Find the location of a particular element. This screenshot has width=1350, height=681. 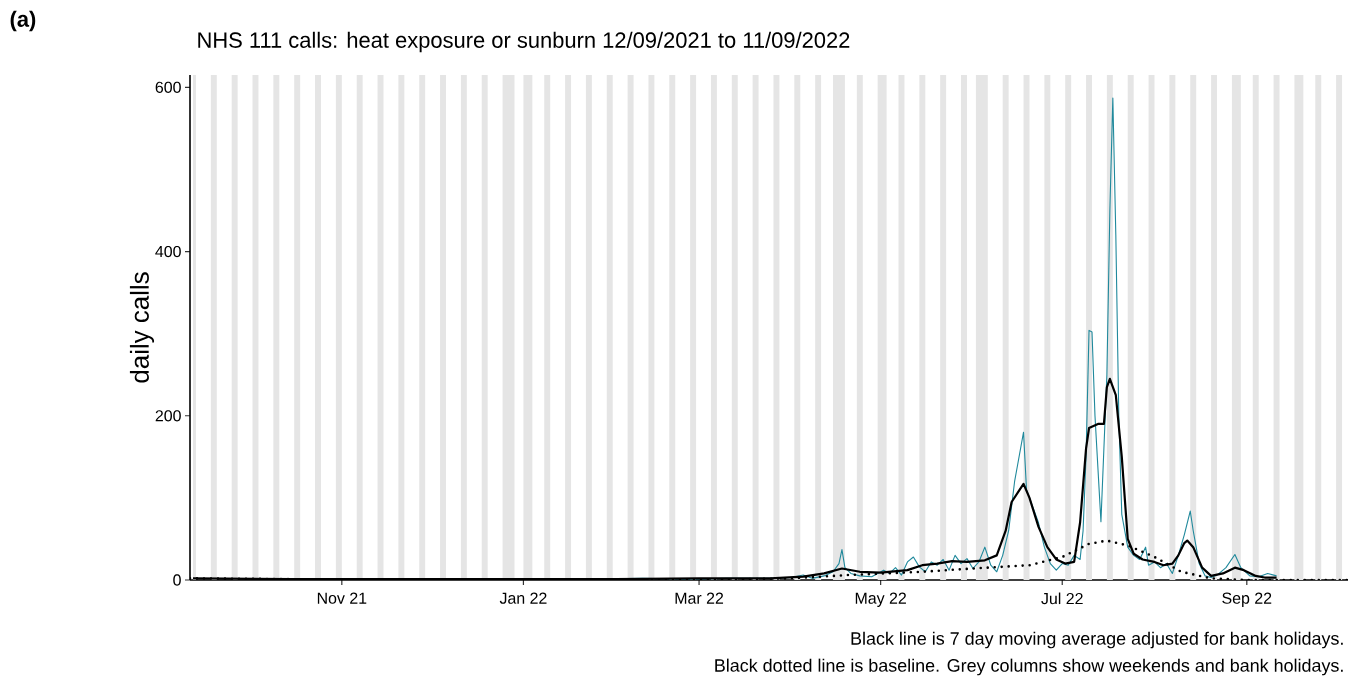

y-tick-label: 400 is located at coordinates (168, 251).